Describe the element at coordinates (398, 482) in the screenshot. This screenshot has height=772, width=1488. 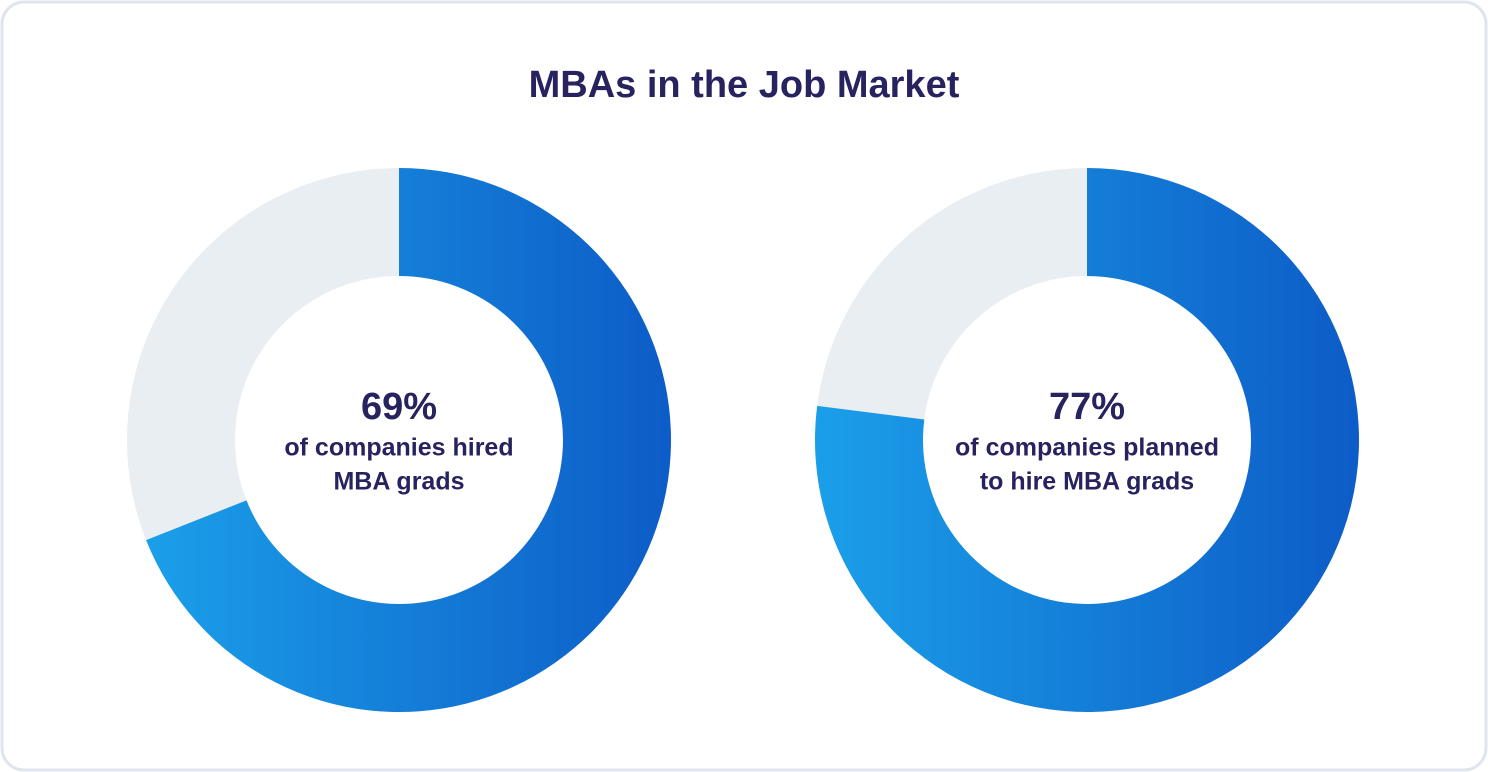
I see `donut-caption: MBA grads` at that location.